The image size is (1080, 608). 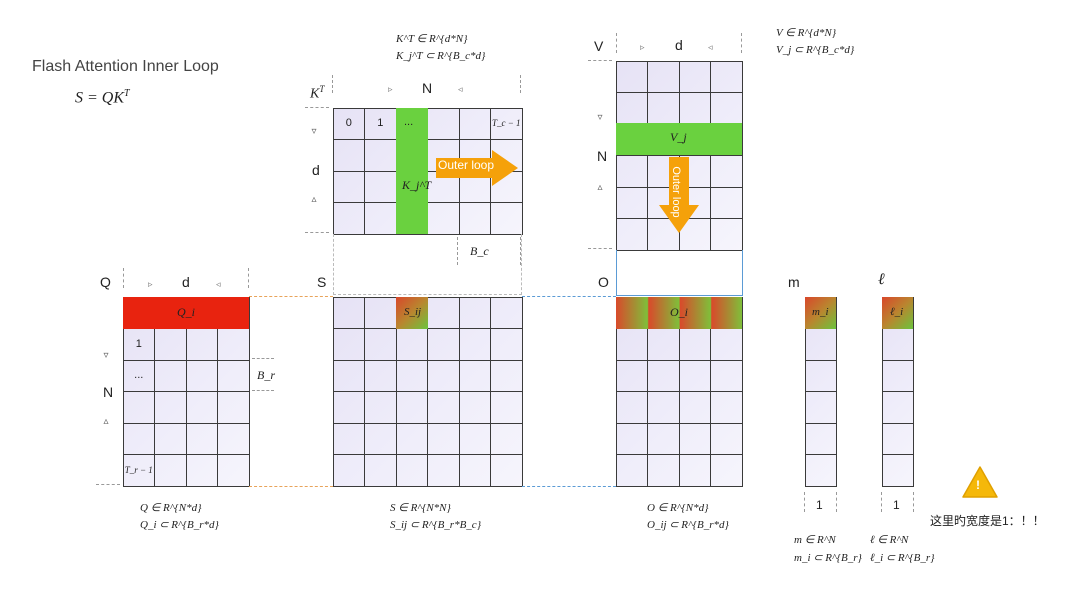 I want to click on o-label: O, so click(x=603, y=282).